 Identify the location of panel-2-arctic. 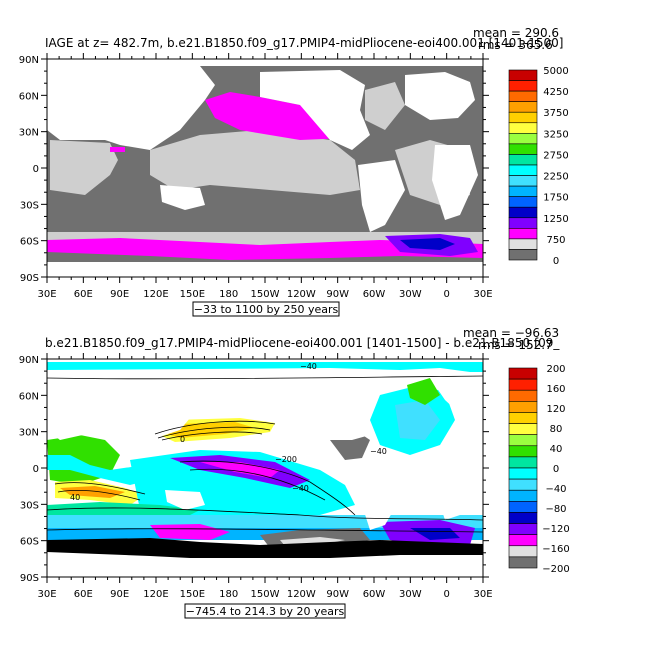
(265, 367).